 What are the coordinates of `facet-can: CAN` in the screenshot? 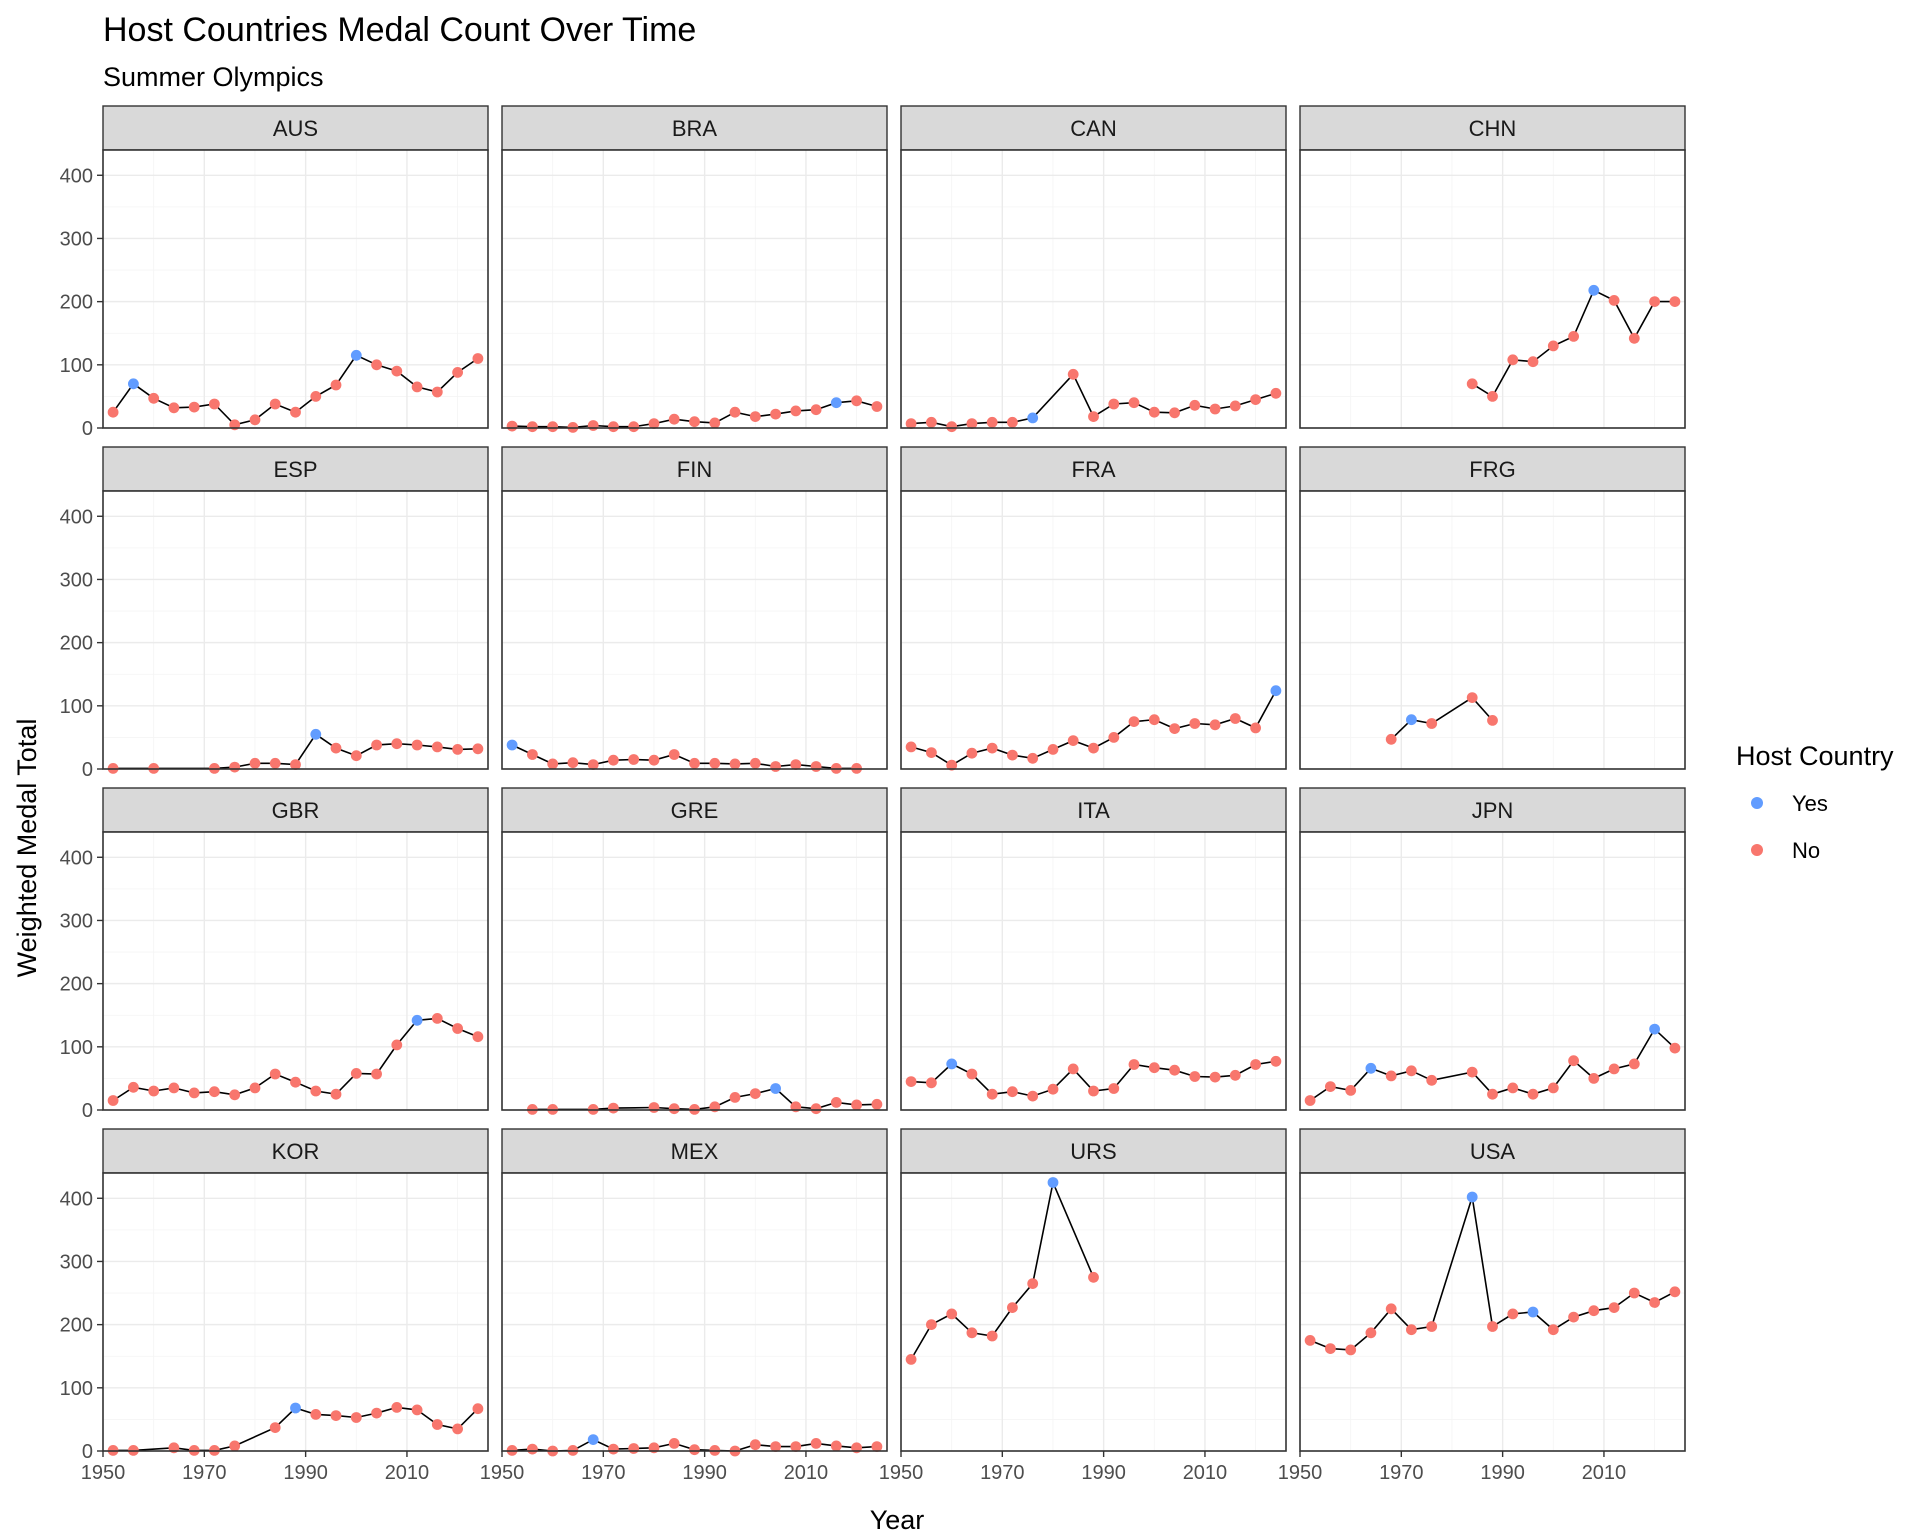 It's located at (1093, 269).